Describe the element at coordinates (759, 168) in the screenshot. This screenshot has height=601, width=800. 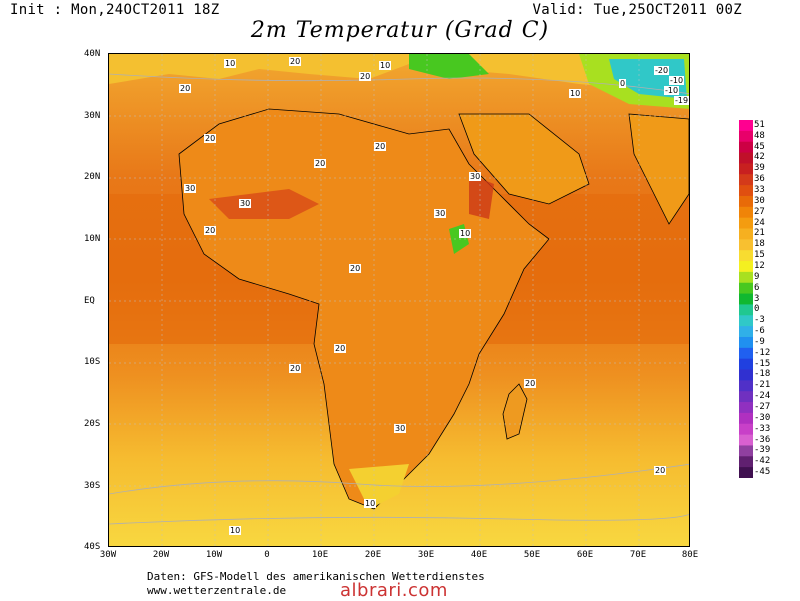
I see `colorbar-label: 39` at that location.